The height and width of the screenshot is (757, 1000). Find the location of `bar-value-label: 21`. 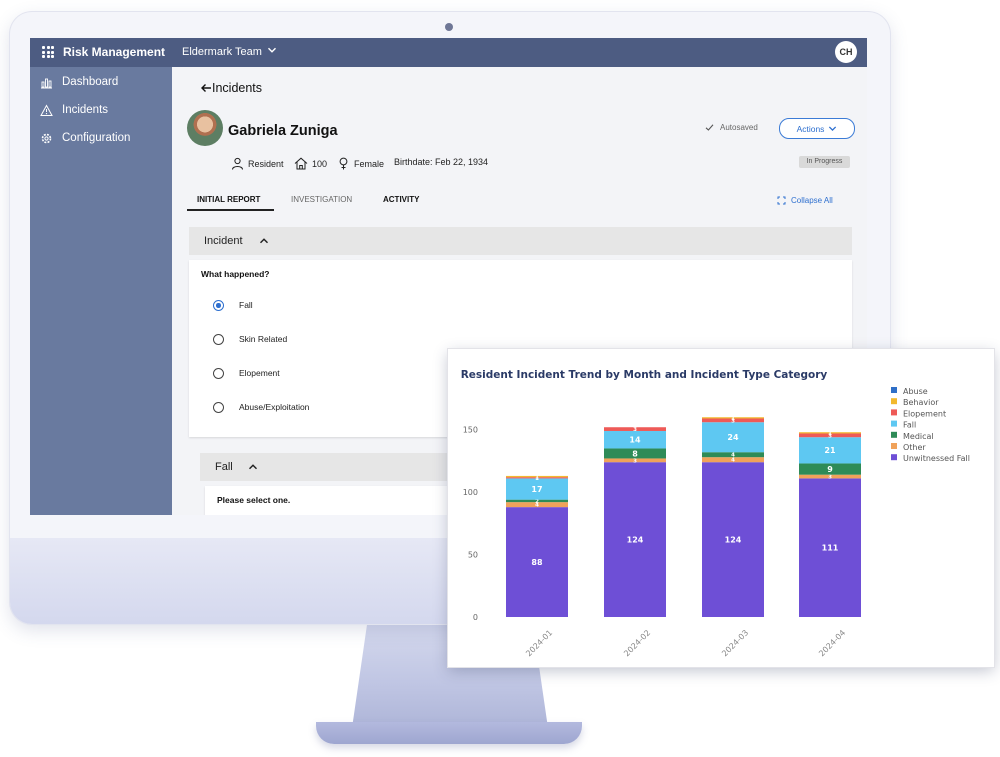

bar-value-label: 21 is located at coordinates (830, 450).